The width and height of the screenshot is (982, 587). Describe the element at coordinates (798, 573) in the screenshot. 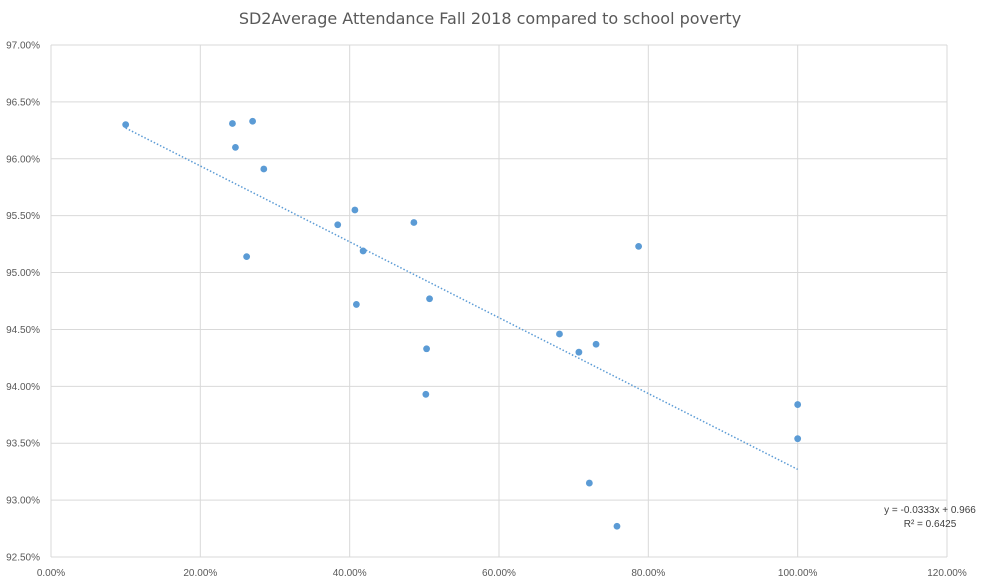

I see `x-tick-label: 100.00%` at that location.